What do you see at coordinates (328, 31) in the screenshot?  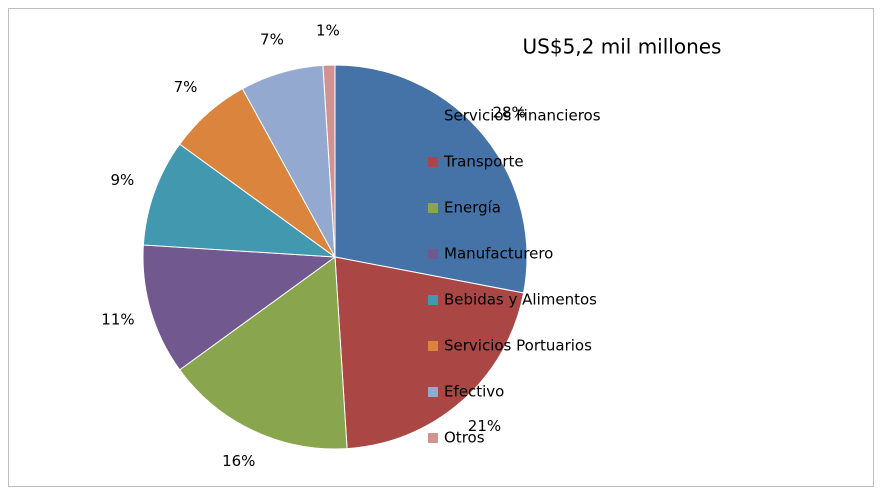 I see `data-label: 1%` at bounding box center [328, 31].